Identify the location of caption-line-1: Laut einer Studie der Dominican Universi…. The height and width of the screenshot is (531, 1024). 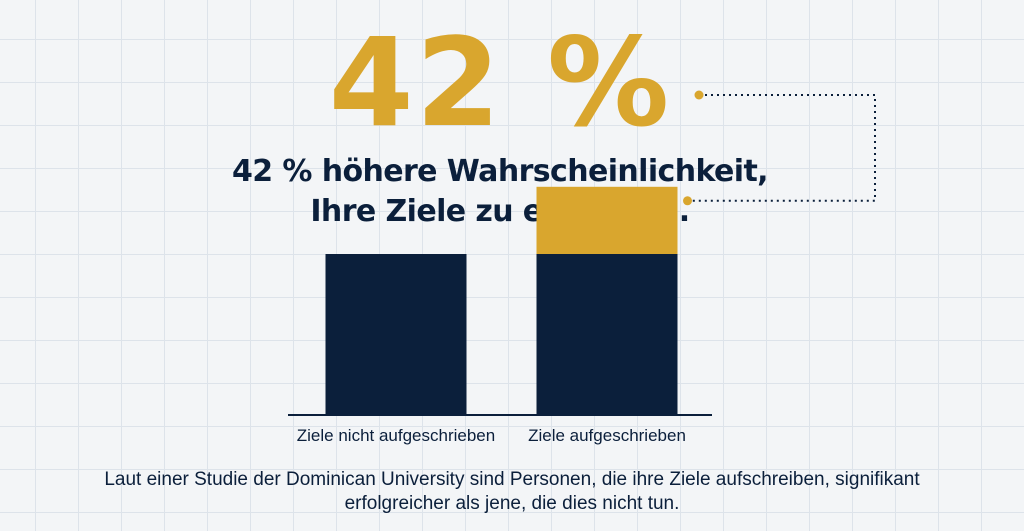
(512, 479).